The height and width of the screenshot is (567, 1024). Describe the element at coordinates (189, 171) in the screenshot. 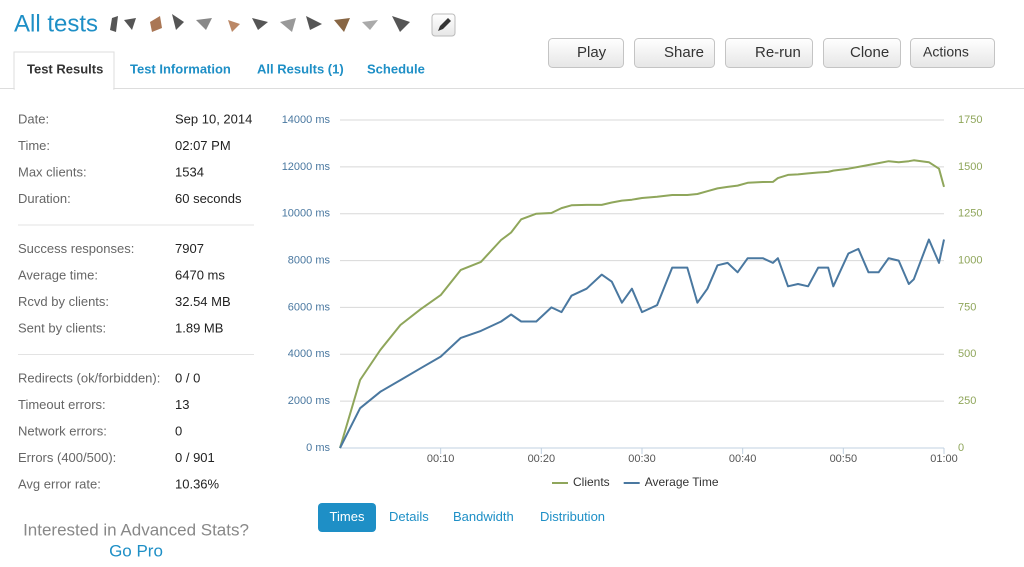

I see `stat-value: 1534` at that location.